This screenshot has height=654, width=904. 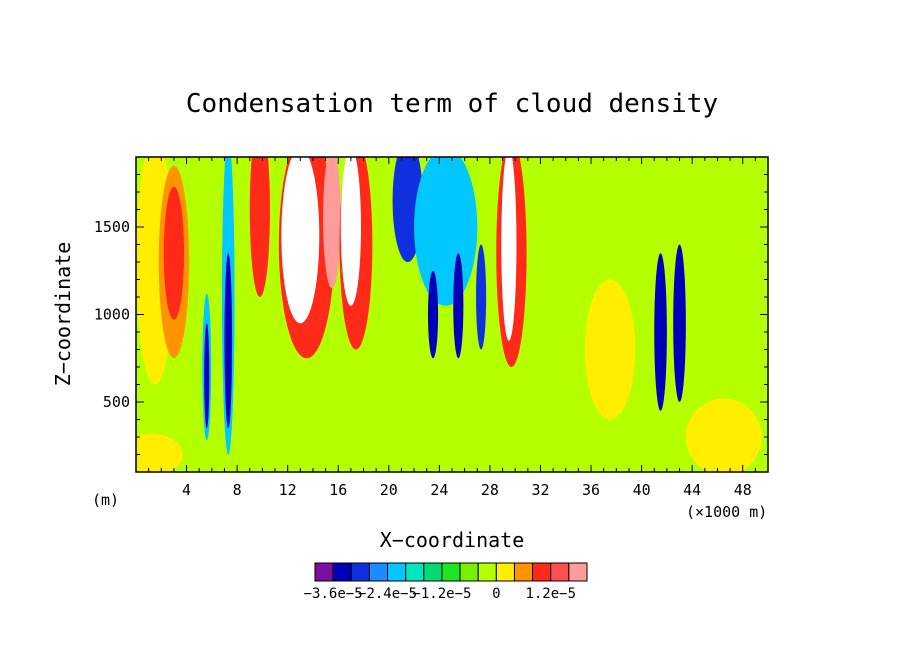 What do you see at coordinates (642, 490) in the screenshot?
I see `x-tick-label: 40` at bounding box center [642, 490].